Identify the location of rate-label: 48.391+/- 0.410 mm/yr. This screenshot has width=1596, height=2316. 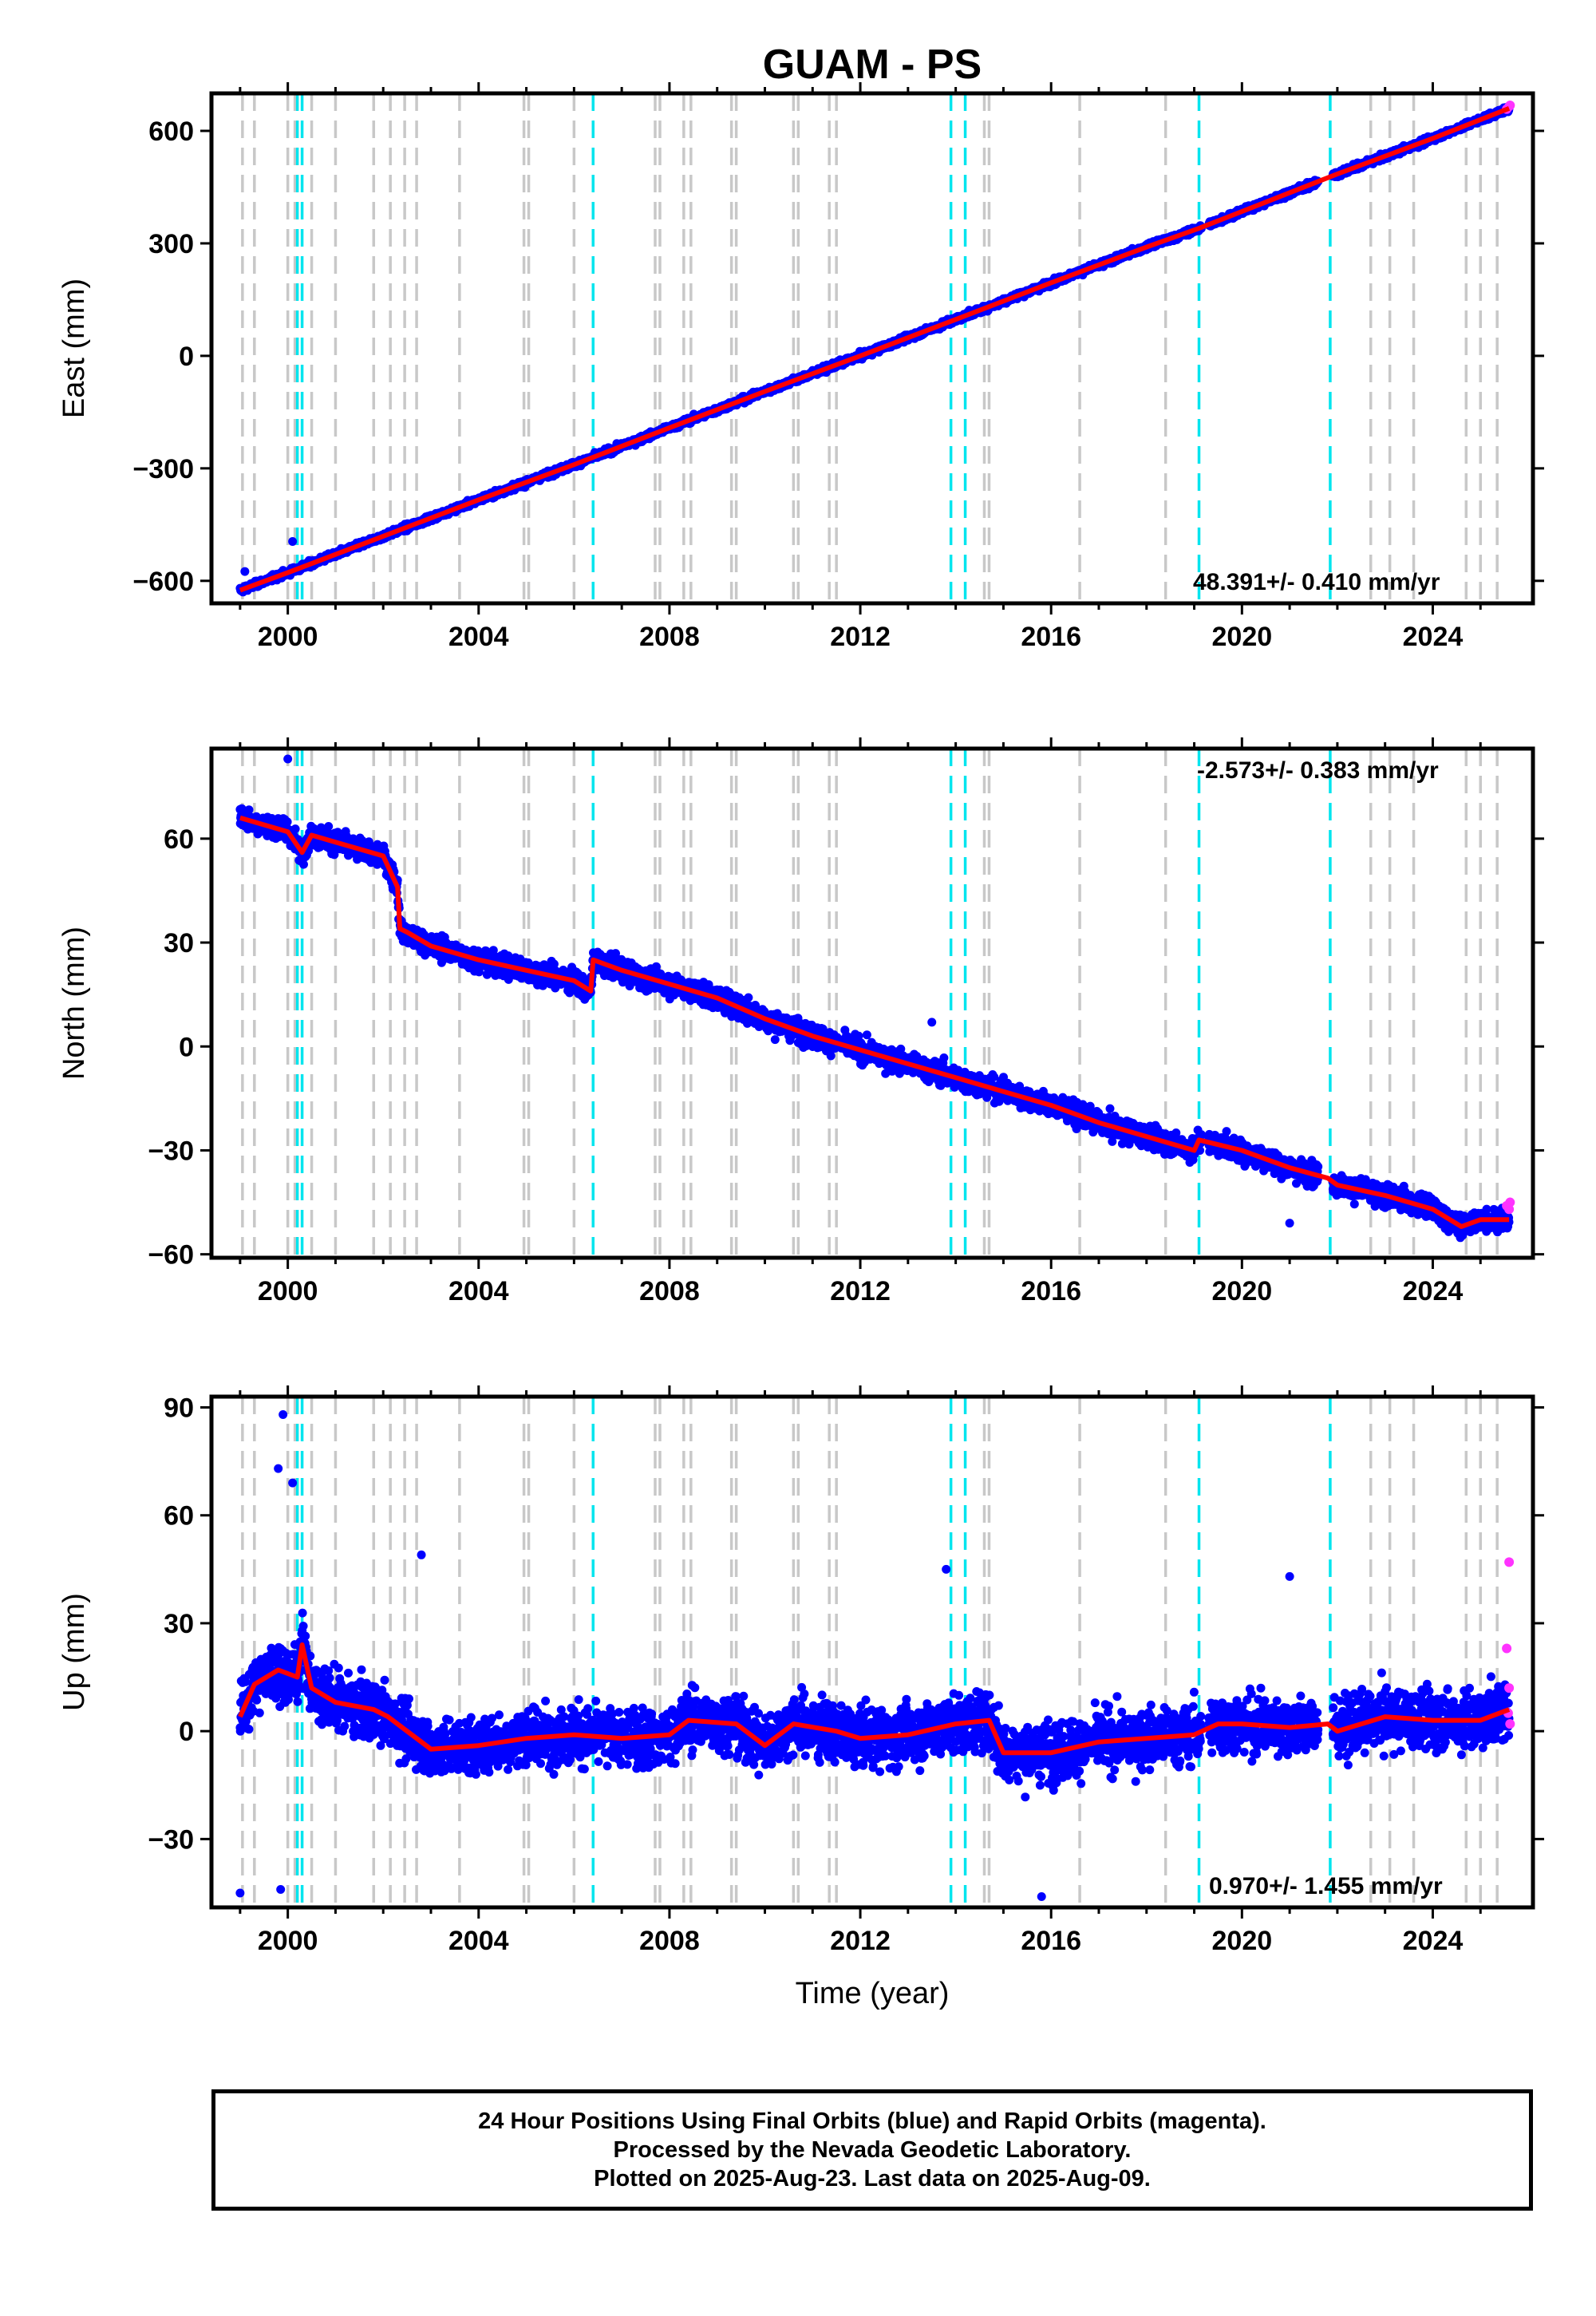
(1316, 582).